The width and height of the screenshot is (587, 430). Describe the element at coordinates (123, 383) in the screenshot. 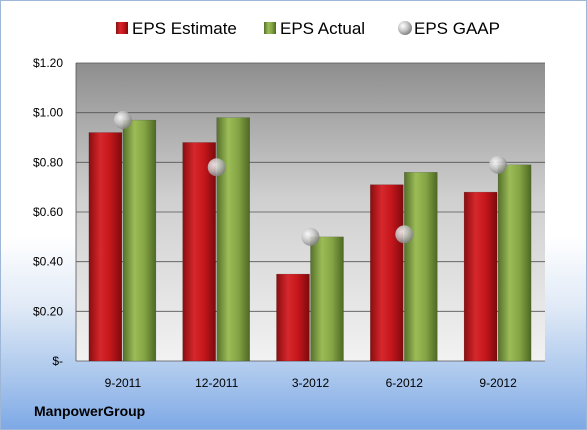

I see `x-tick-label: 9-2011` at that location.